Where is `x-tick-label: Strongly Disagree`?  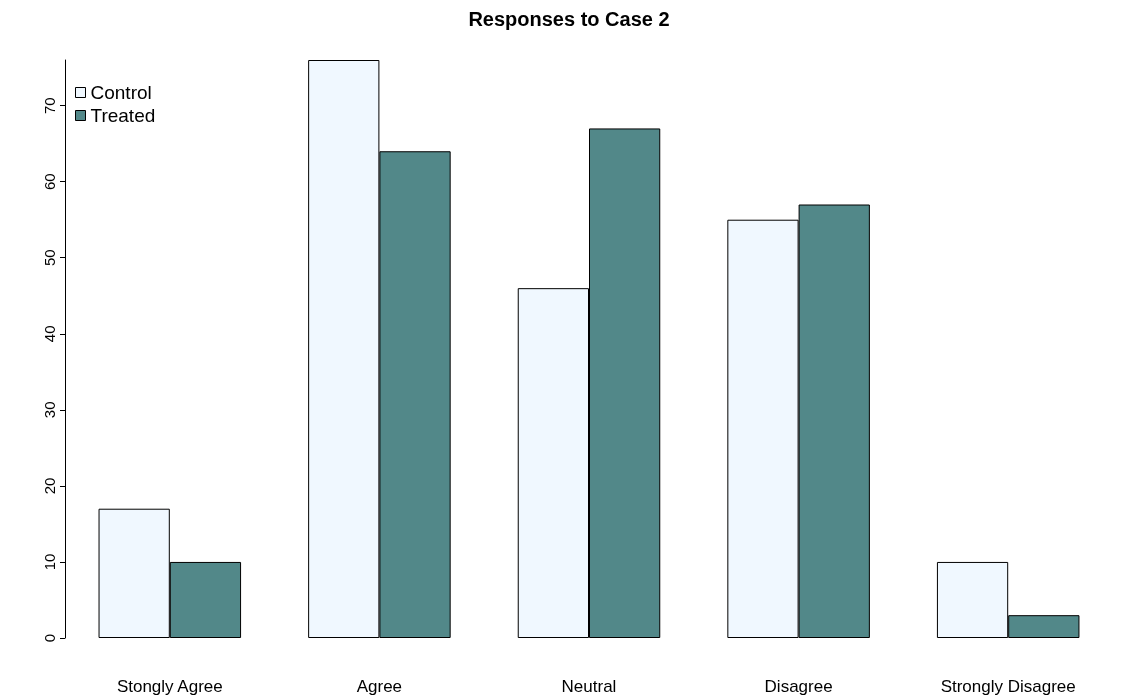
x-tick-label: Strongly Disagree is located at coordinates (1008, 686).